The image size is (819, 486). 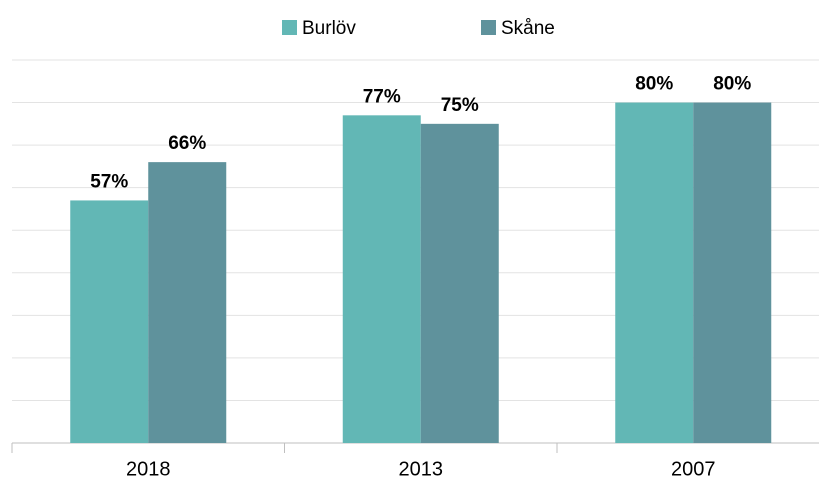 I want to click on x-tick-label: 2013, so click(x=421, y=469).